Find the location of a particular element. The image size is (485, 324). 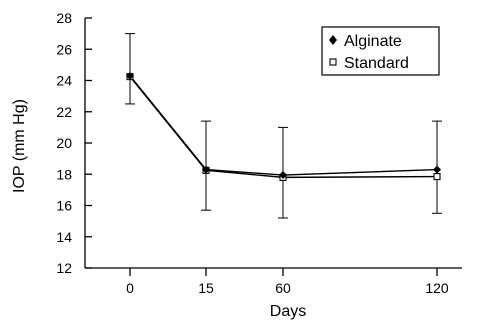

y-tick-label: 22 is located at coordinates (64, 112).